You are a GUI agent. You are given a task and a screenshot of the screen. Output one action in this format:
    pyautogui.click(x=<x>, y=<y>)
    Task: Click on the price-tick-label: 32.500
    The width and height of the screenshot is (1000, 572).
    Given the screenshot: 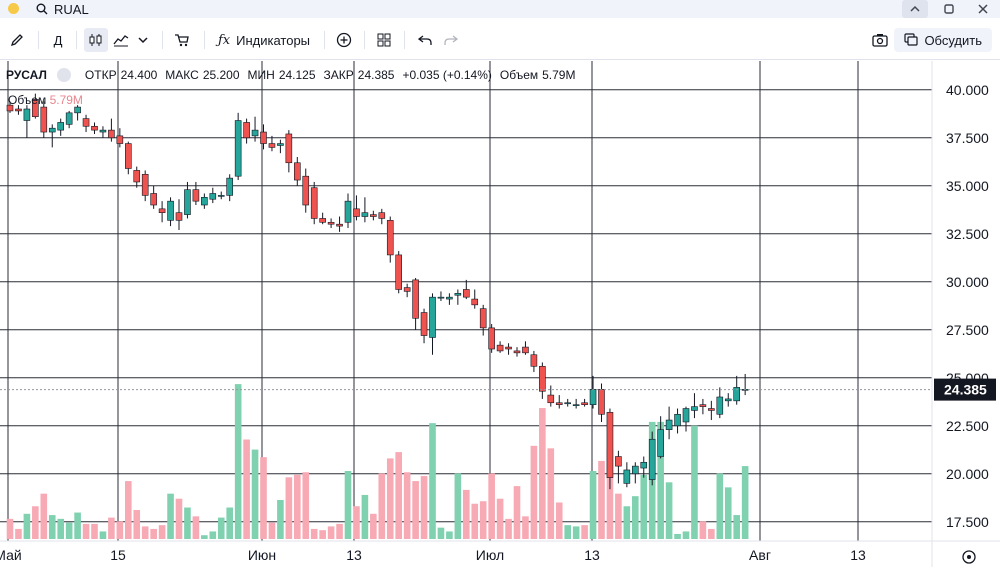 What is the action you would take?
    pyautogui.click(x=967, y=234)
    